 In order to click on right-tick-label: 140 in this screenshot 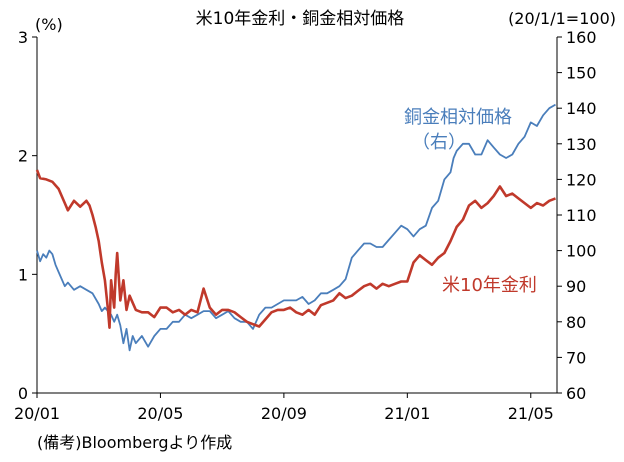, I will do `click(581, 108)`.